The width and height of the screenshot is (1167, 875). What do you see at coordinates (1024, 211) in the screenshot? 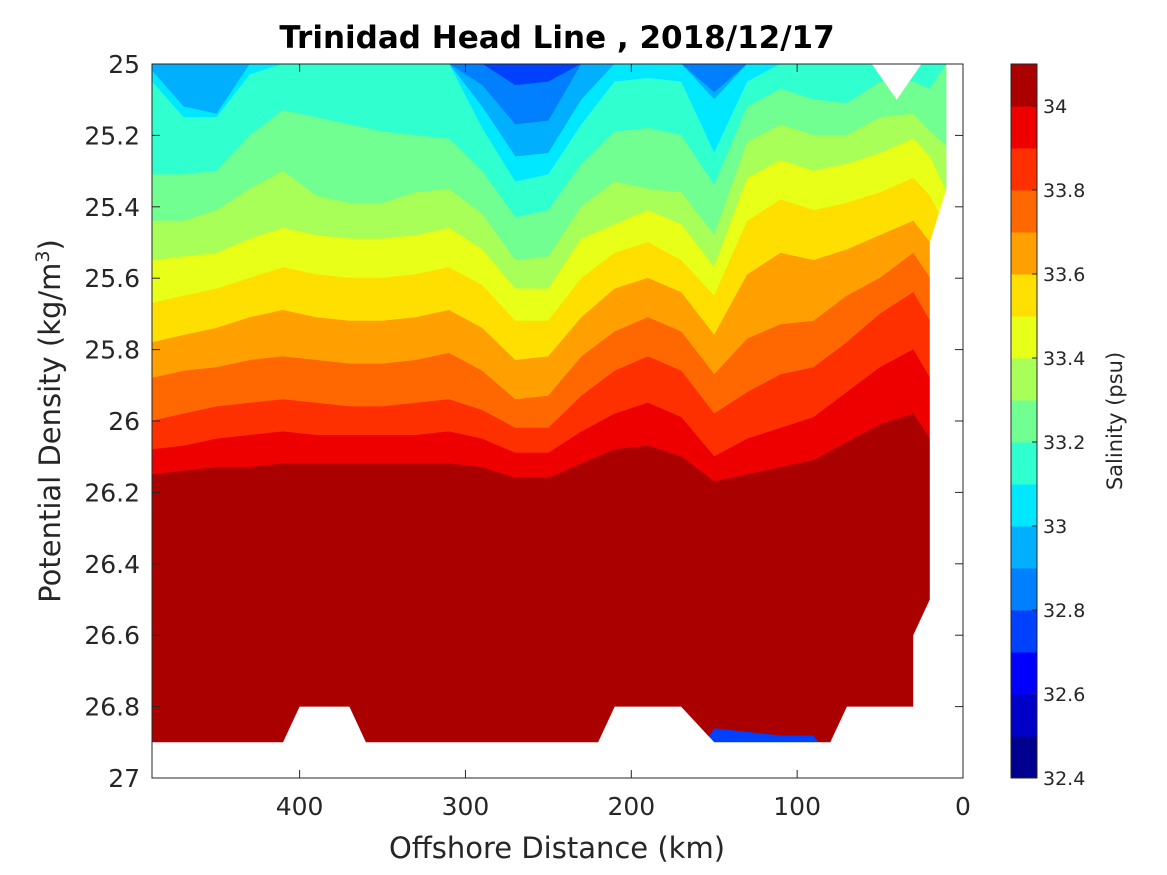
I see `colorbar-segment-33.7` at bounding box center [1024, 211].